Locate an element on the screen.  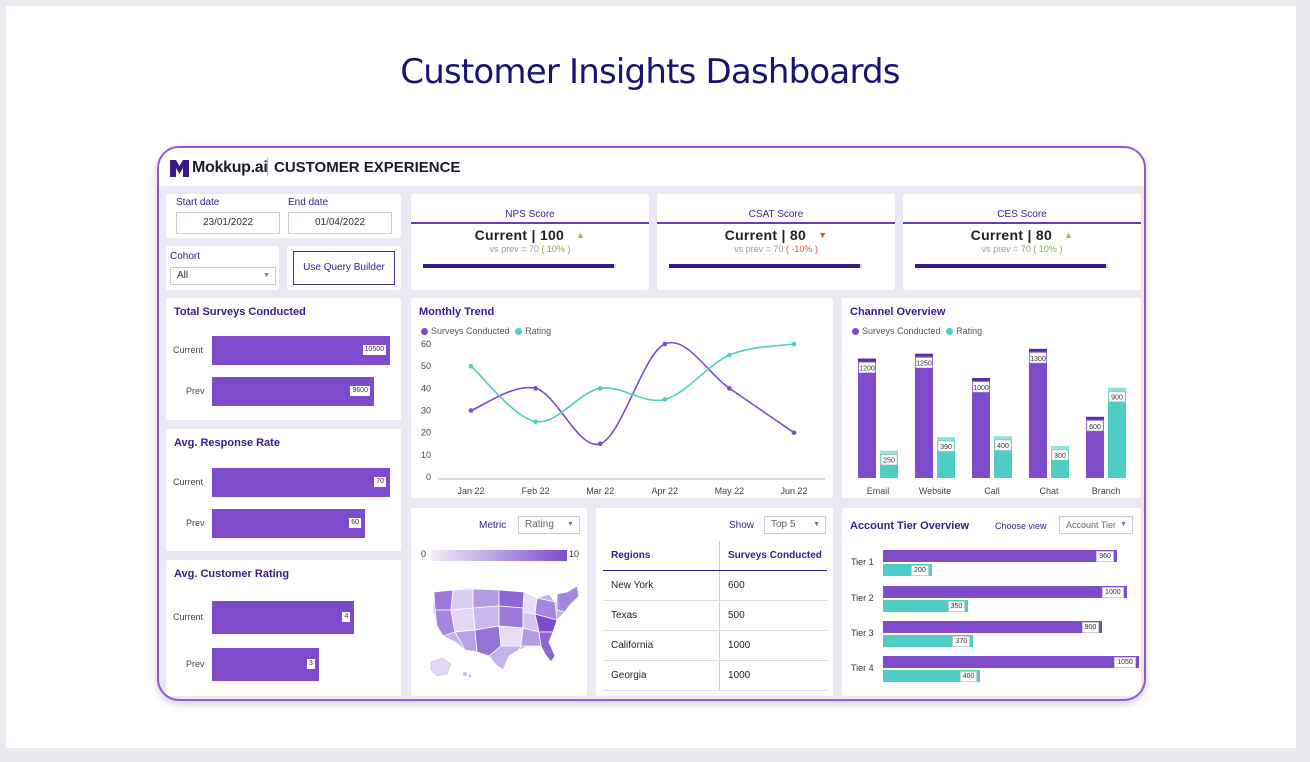
tier-label: Tier 3 is located at coordinates (862, 633).